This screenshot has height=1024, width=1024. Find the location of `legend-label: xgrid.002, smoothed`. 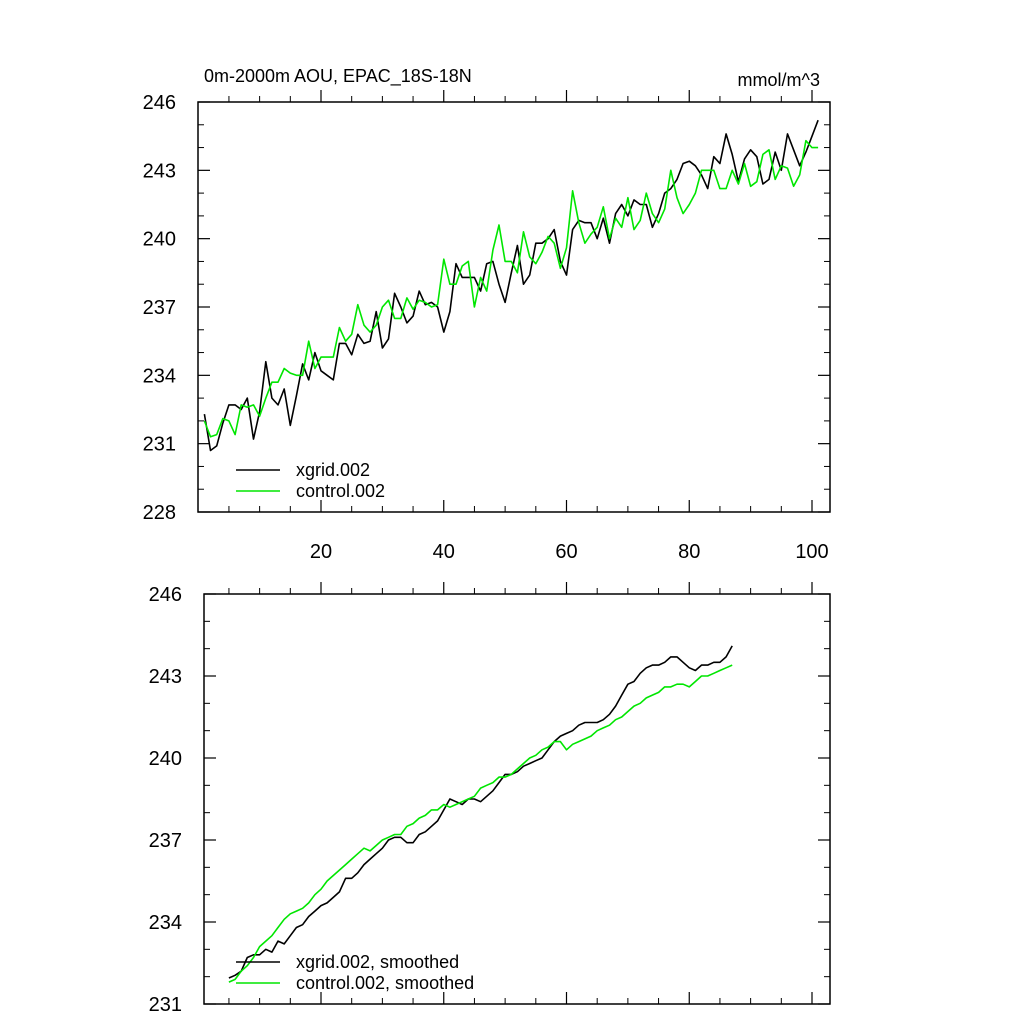

legend-label: xgrid.002, smoothed is located at coordinates (377, 962).